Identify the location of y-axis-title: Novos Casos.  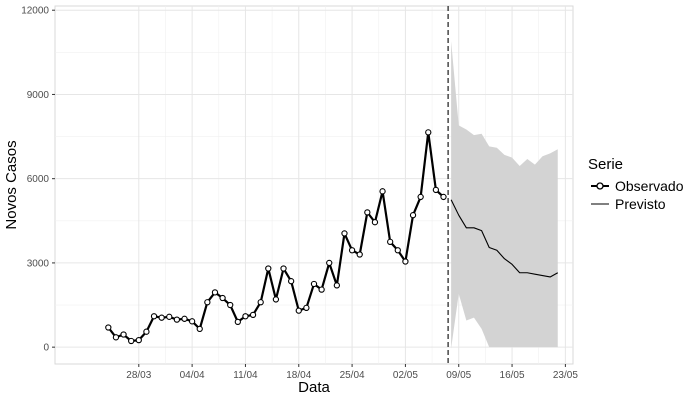
(11, 184).